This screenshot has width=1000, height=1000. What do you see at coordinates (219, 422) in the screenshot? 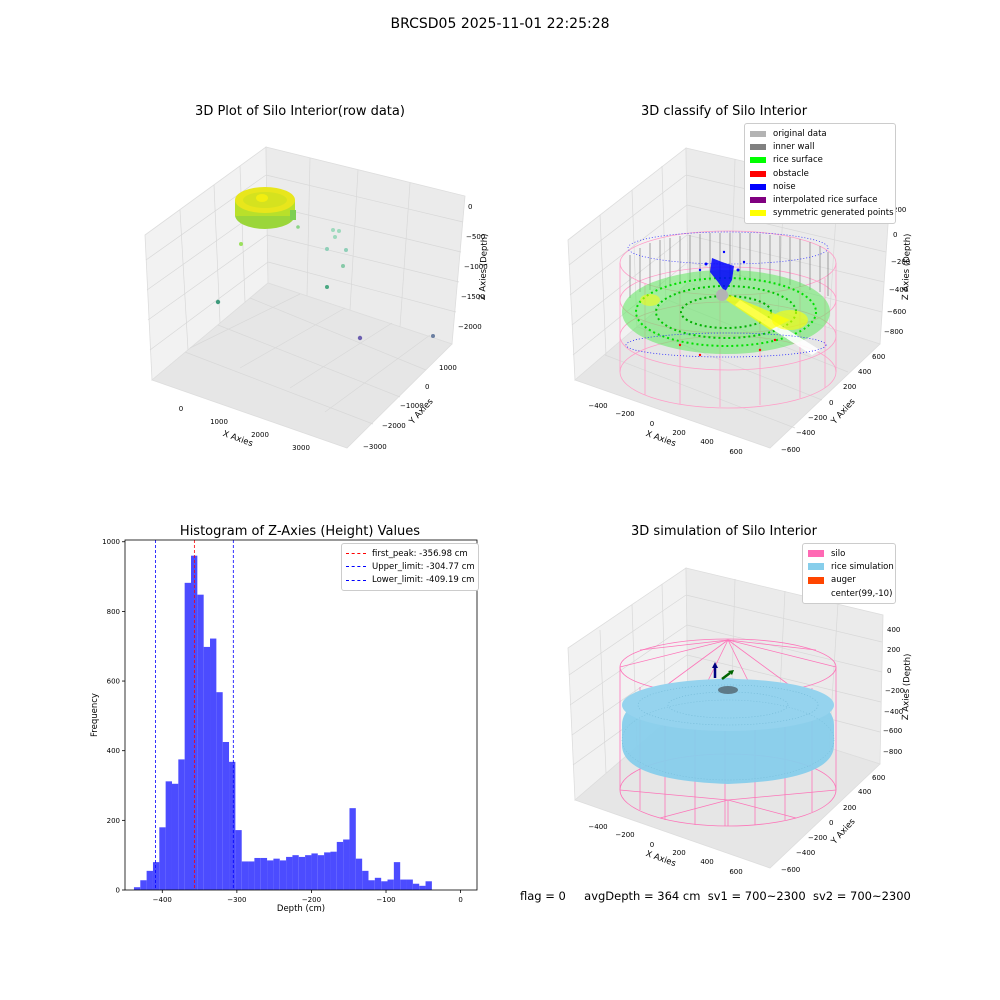
I see `raw-x-tick: 1000` at bounding box center [219, 422].